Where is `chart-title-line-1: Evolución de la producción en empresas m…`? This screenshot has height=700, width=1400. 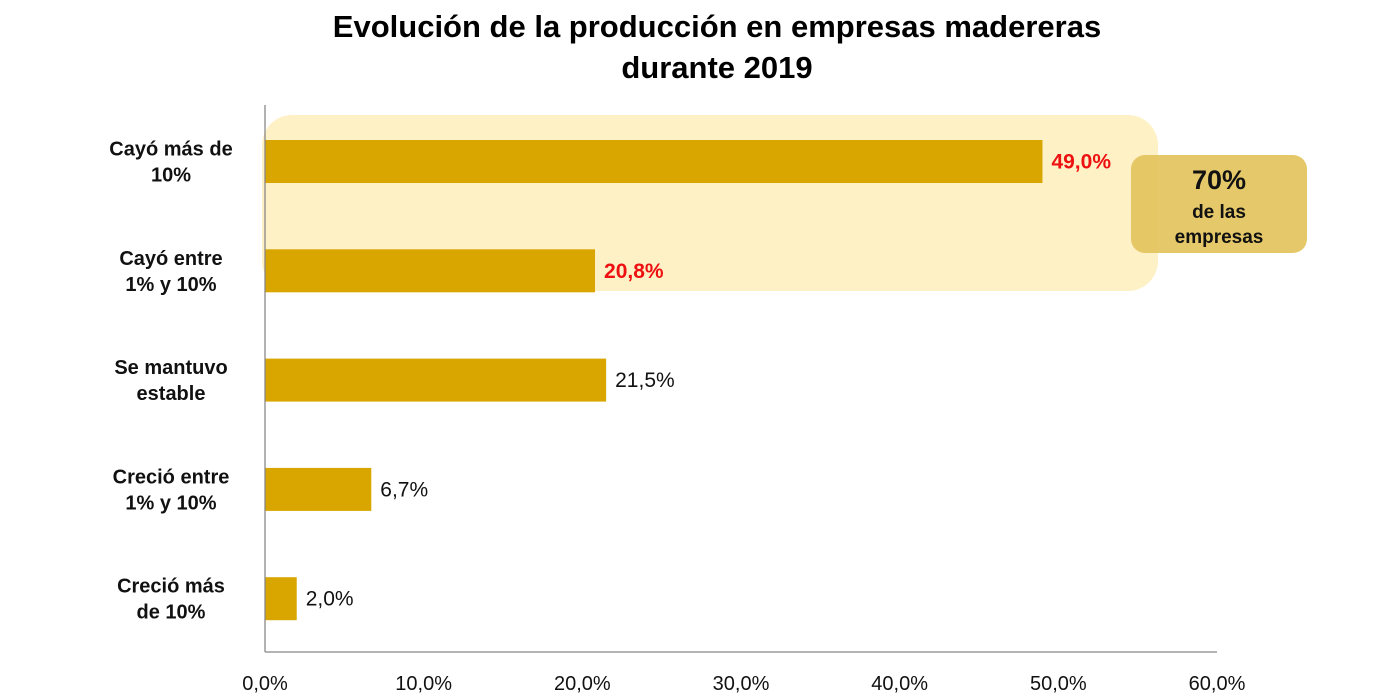 chart-title-line-1: Evolución de la producción en empresas m… is located at coordinates (717, 26).